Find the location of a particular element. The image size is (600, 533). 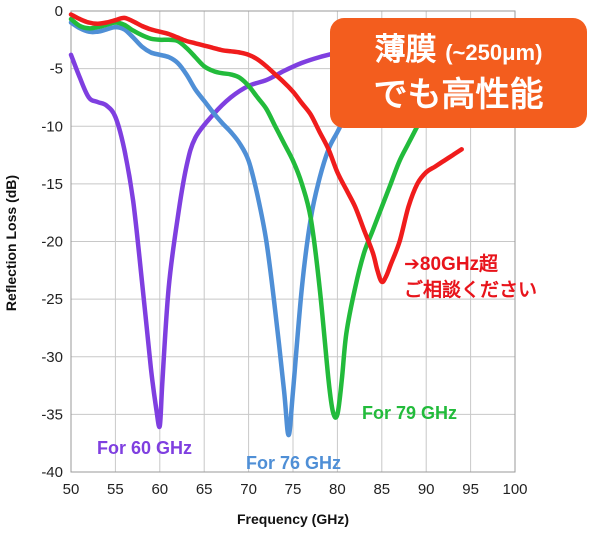

y-tick-label: -30 is located at coordinates (52, 357).